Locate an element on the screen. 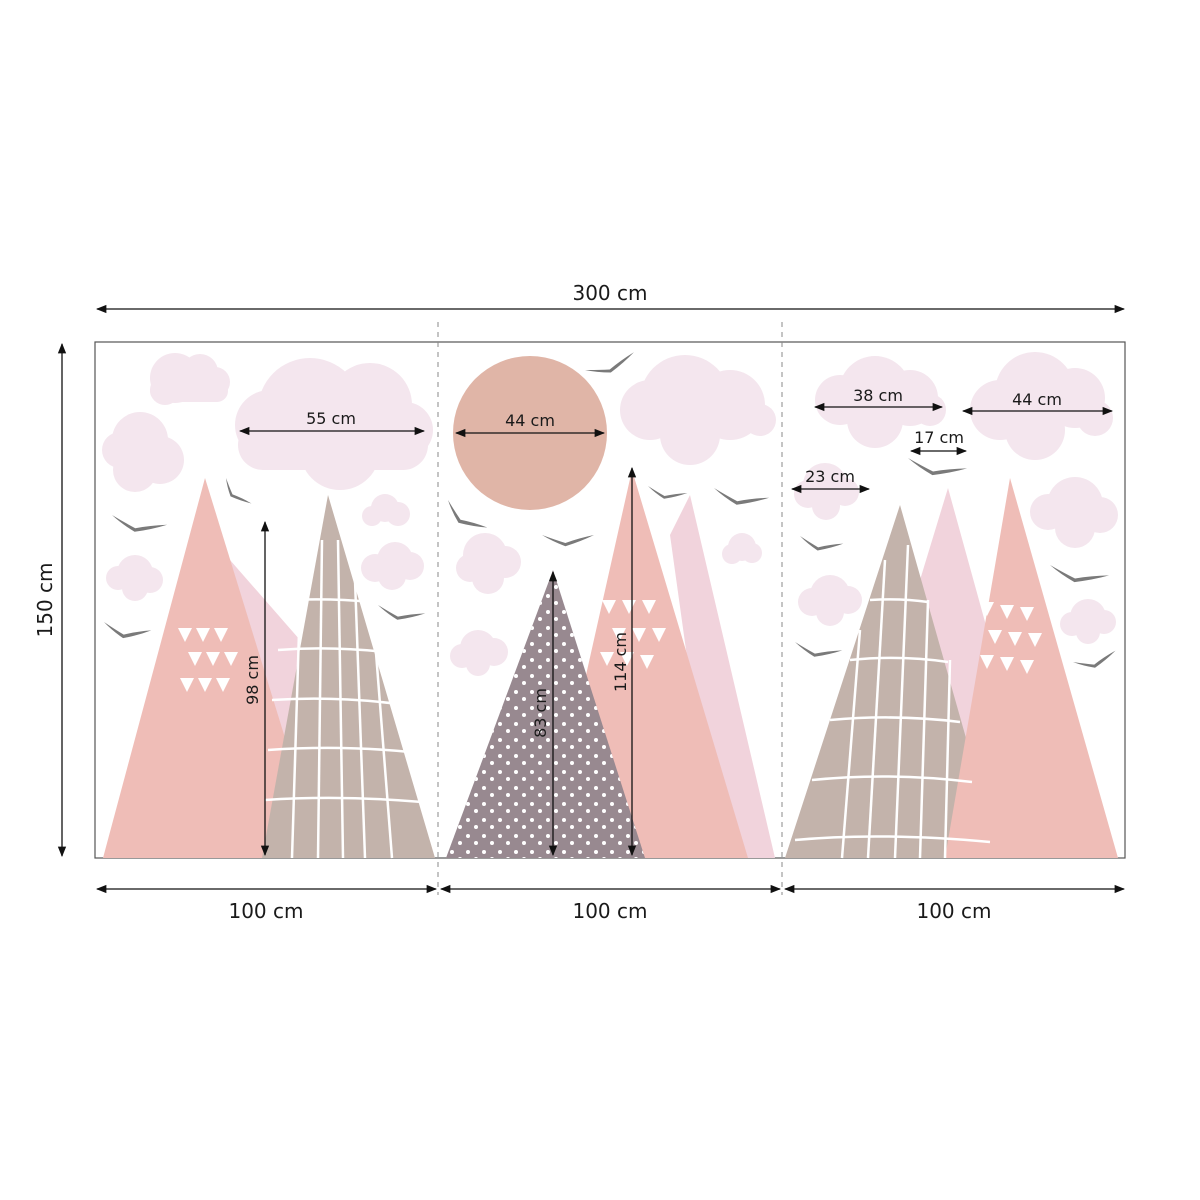 This screenshot has width=1200, height=1200. mountain-pink is located at coordinates (1031, 668).